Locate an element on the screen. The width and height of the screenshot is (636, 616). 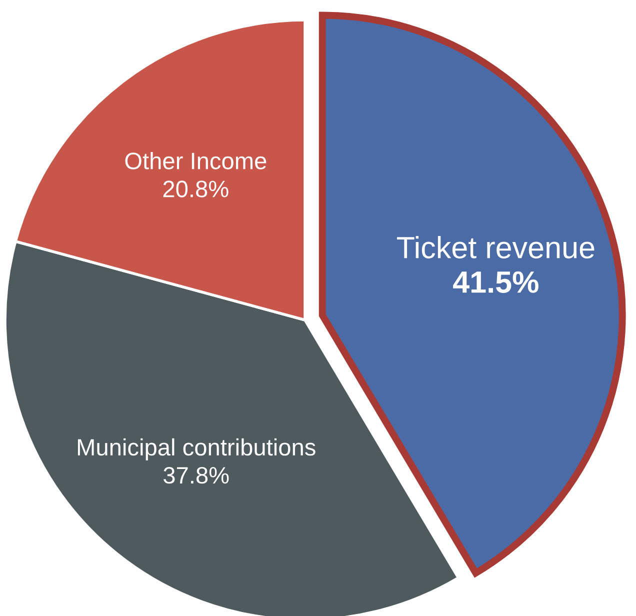
data-label: 20.8% is located at coordinates (195, 189).